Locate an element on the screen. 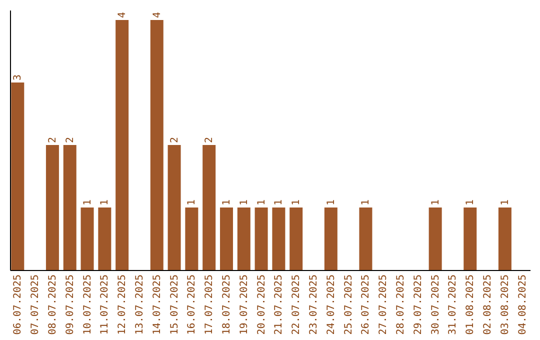 The image size is (540, 340). x-tick-label: 11.07.2025 is located at coordinates (105, 304).